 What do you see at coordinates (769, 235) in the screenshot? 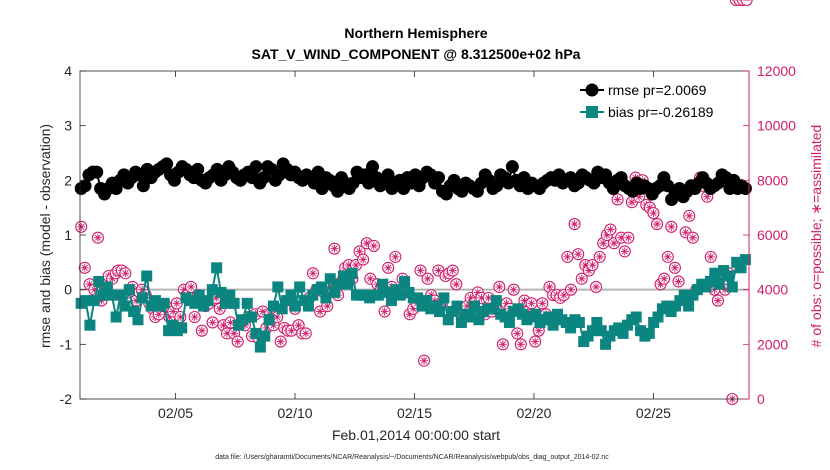
I see `right-y-axis-ticks: 0 2000 4000 6000 8000 10000 12000` at bounding box center [769, 235].